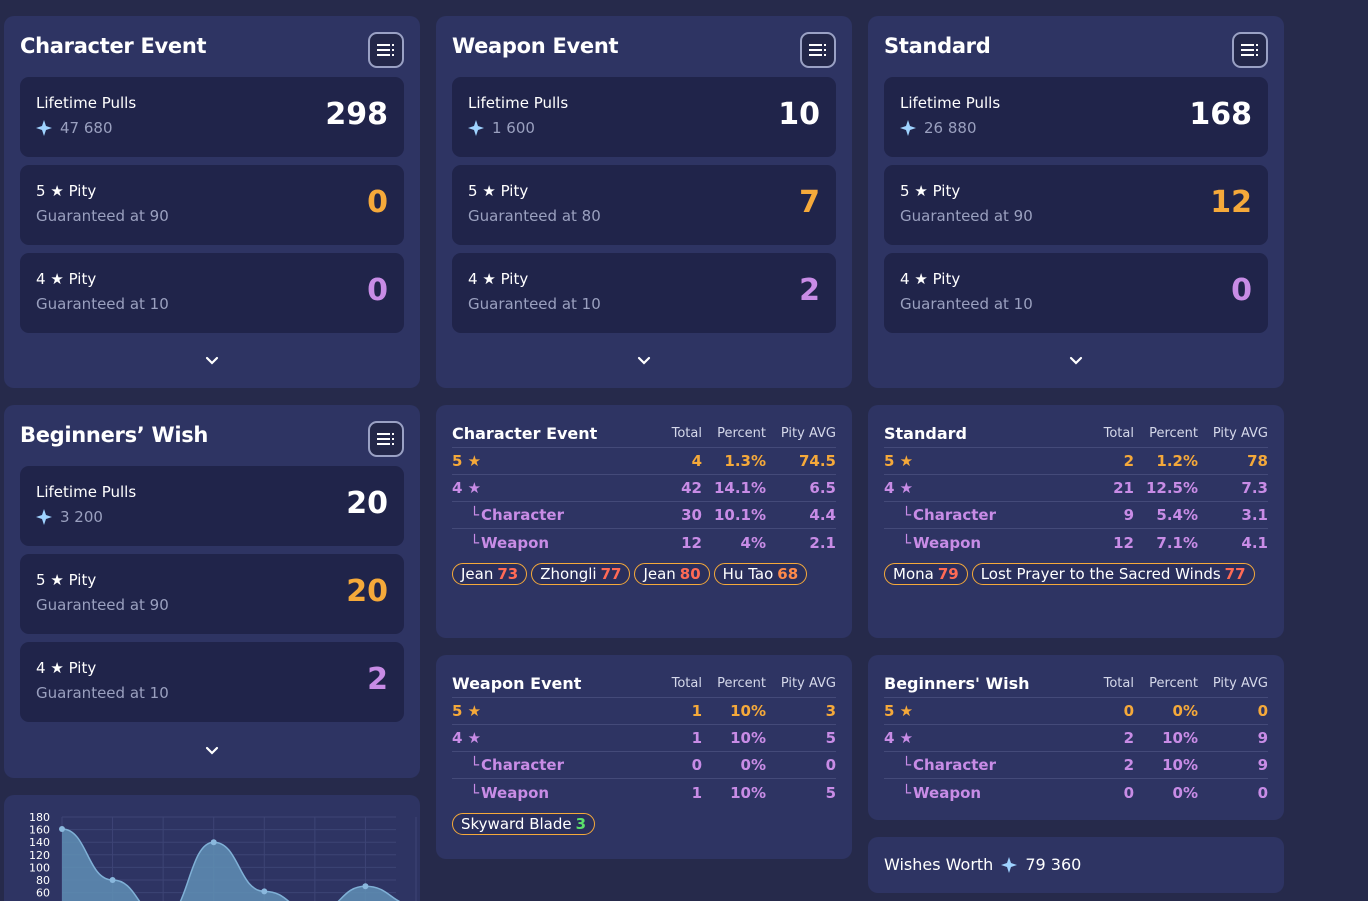 This screenshot has width=1368, height=901. Describe the element at coordinates (102, 216) in the screenshot. I see `five-star-guarantee: Guaranteed at 90` at that location.